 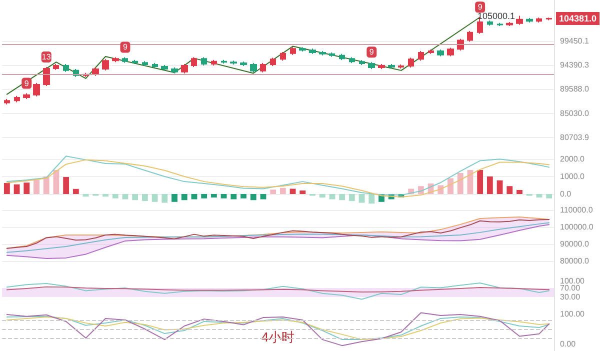 What do you see at coordinates (578, 19) in the screenshot?
I see `text: 104381.0` at bounding box center [578, 19].